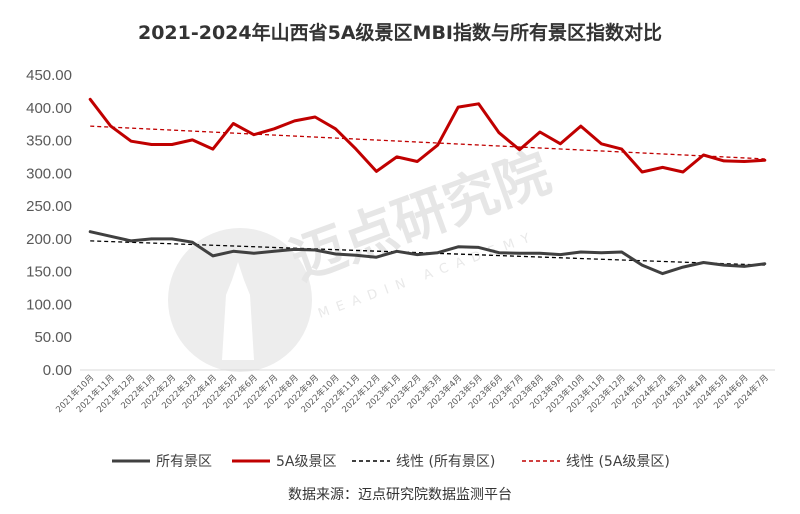 Image resolution: width=800 pixels, height=514 pixels. I want to click on y-tick-label: 350.00, so click(49, 141).